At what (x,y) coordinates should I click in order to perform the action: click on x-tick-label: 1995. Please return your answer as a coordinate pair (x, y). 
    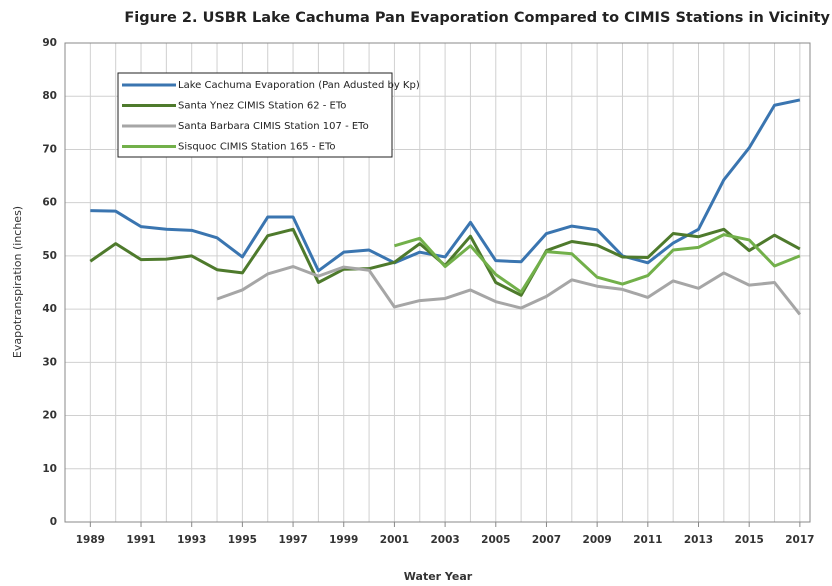
    Looking at the image, I should click on (242, 540).